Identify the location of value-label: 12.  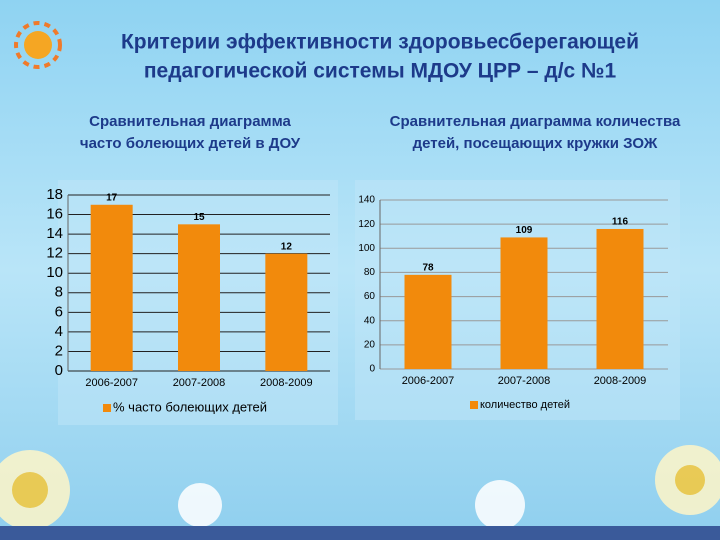
(287, 246).